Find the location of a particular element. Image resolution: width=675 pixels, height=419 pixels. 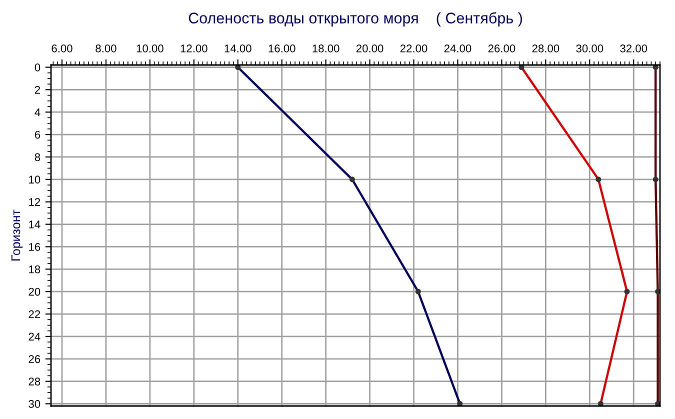

y-tick-label: 24 is located at coordinates (34, 336).